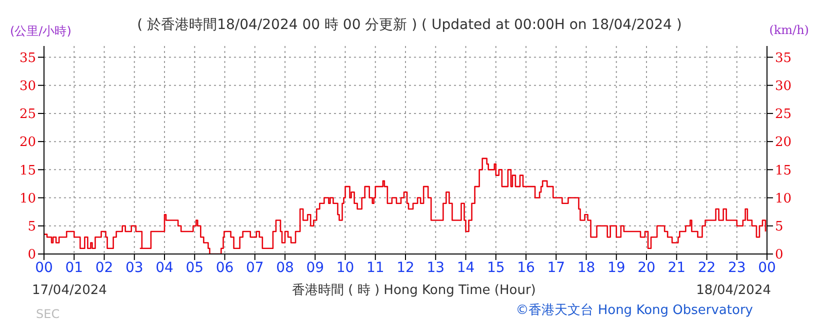 The image size is (819, 323). What do you see at coordinates (27, 114) in the screenshot?
I see `y-tick-label: 25` at bounding box center [27, 114].